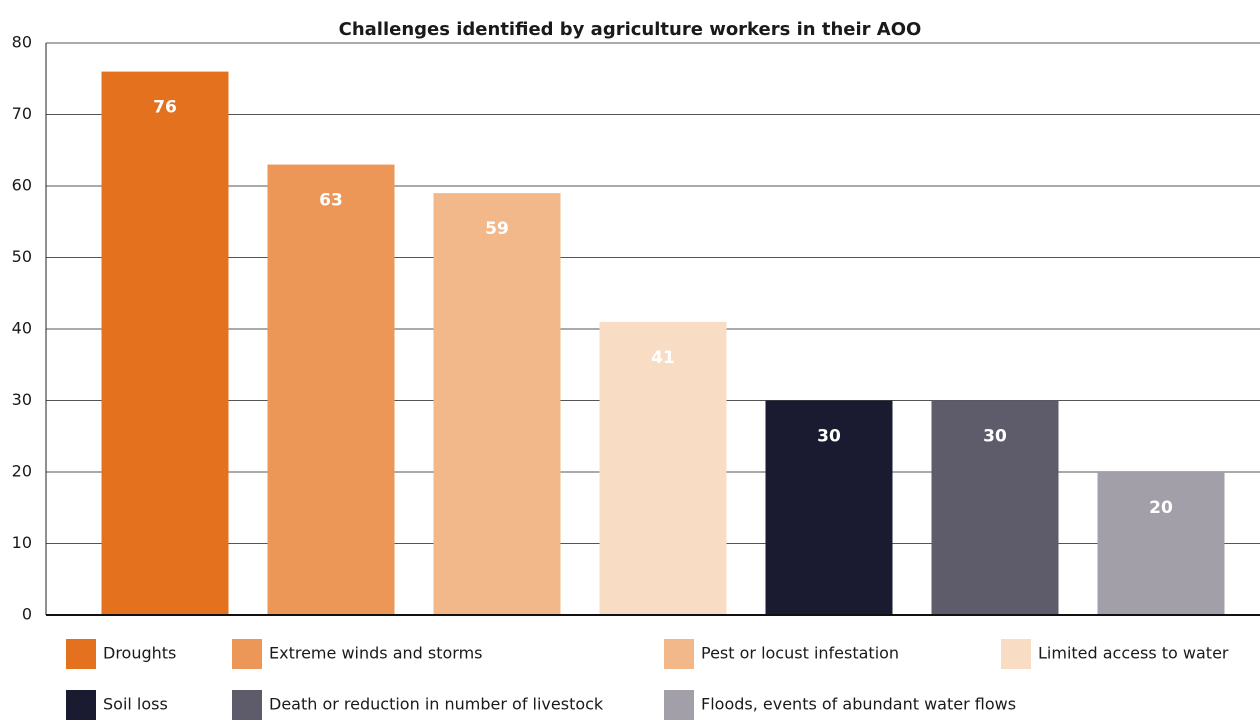  Describe the element at coordinates (497, 229) in the screenshot. I see `value-label: 59` at that location.